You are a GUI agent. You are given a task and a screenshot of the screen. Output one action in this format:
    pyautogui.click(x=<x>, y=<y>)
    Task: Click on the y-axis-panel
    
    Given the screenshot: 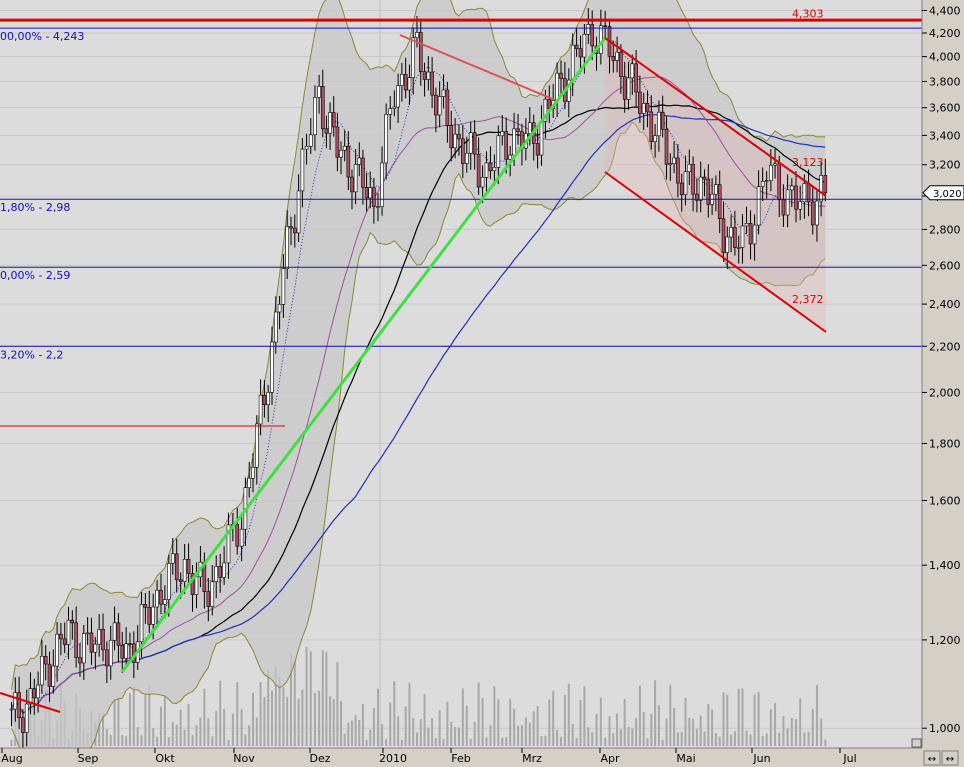 What is the action you would take?
    pyautogui.click(x=943, y=383)
    